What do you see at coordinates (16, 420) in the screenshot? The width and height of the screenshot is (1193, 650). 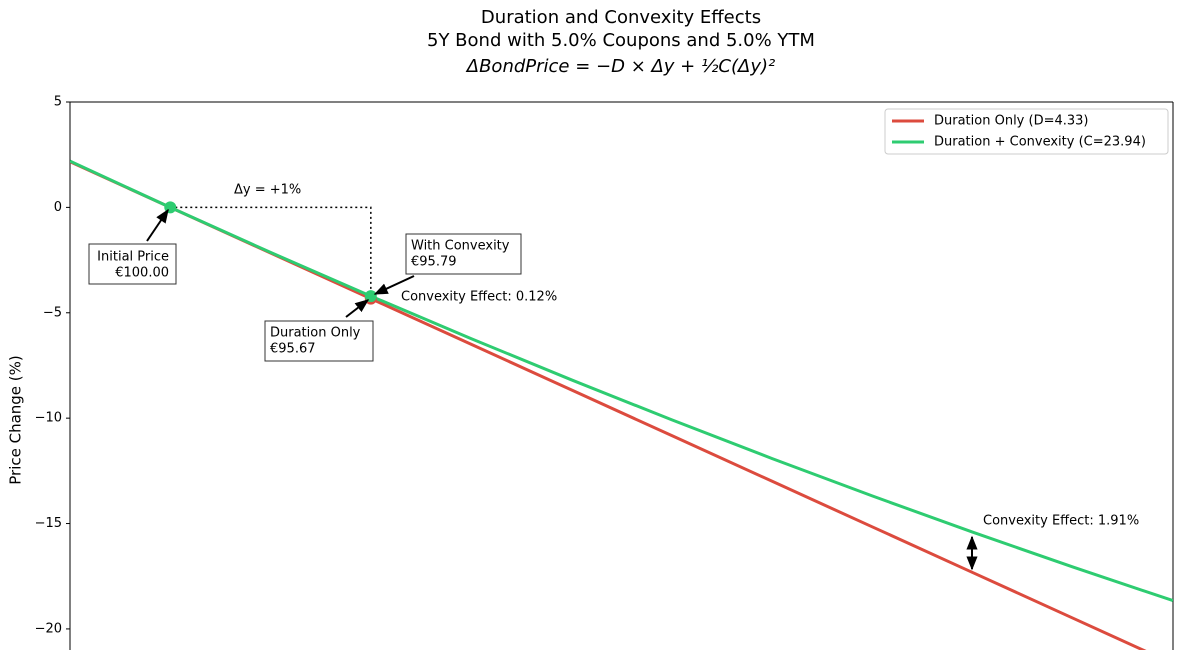 I see `y-axis-label: Price Change (%)` at bounding box center [16, 420].